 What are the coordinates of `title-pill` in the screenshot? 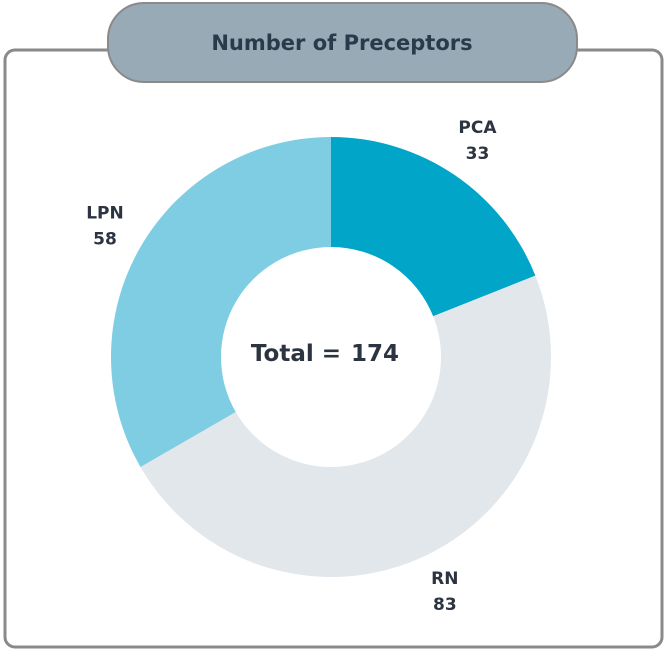 It's located at (342, 42).